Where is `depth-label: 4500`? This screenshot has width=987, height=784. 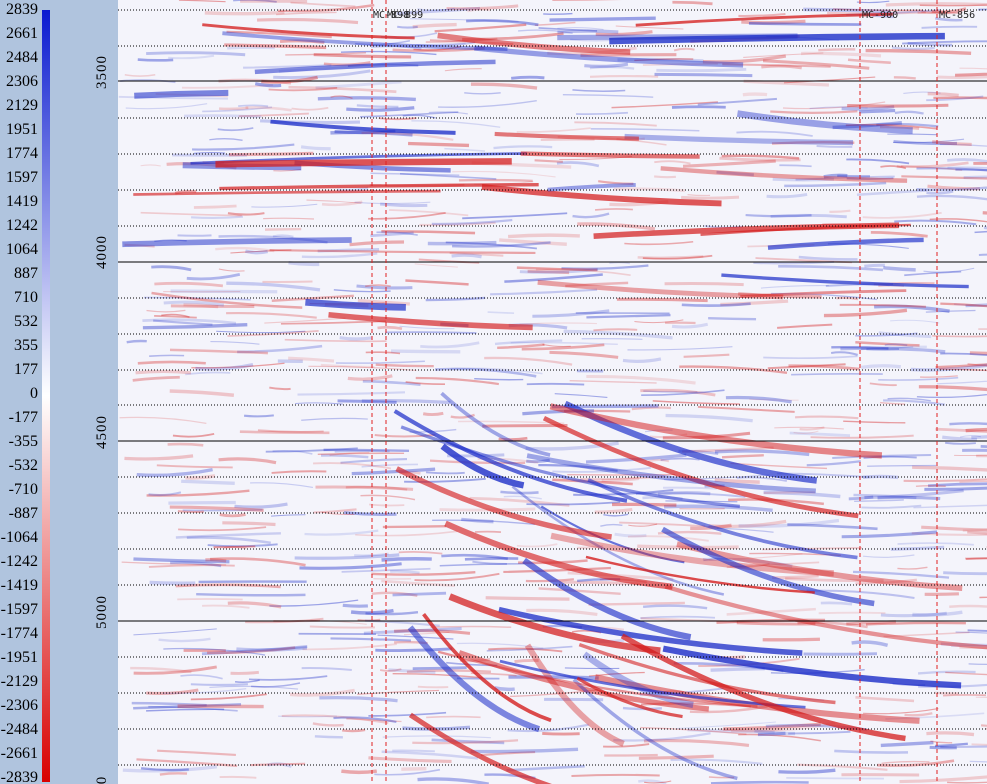 depth-label: 4500 is located at coordinates (102, 432).